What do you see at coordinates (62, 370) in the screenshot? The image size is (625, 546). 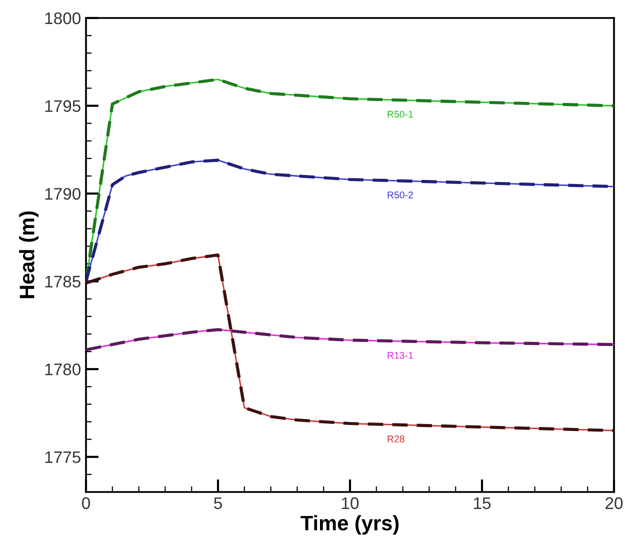 I see `y-tick-label: 1780` at bounding box center [62, 370].